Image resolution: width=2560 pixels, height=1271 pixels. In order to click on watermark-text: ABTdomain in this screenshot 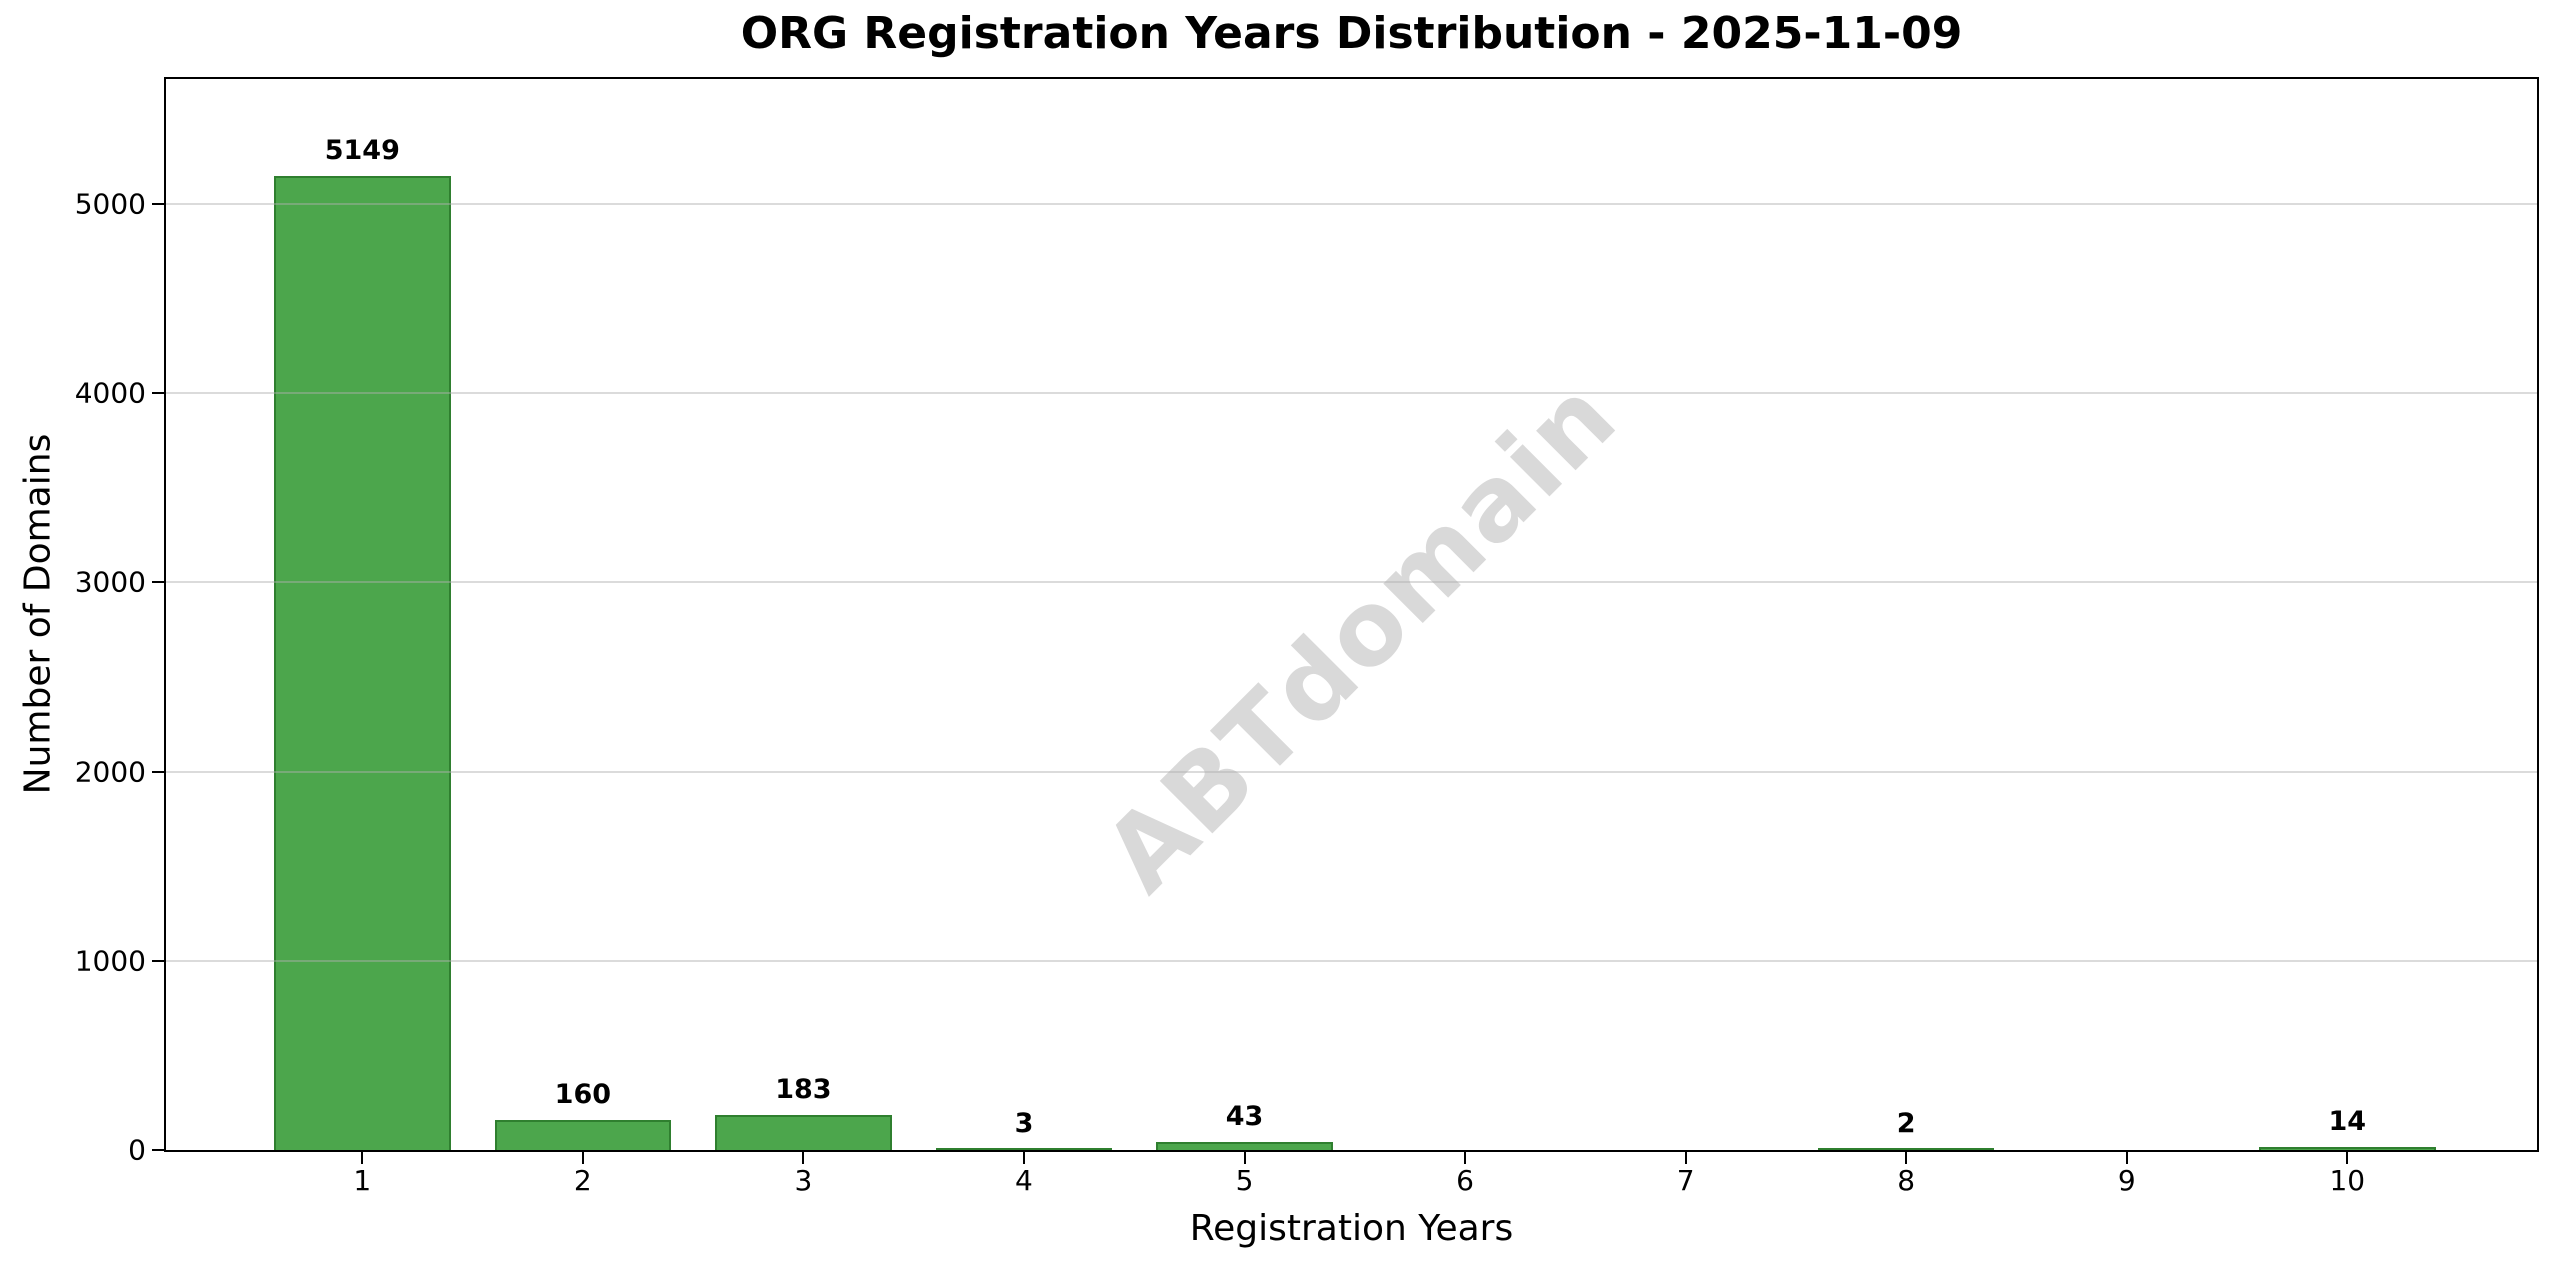, I will do `click(1360, 635)`.